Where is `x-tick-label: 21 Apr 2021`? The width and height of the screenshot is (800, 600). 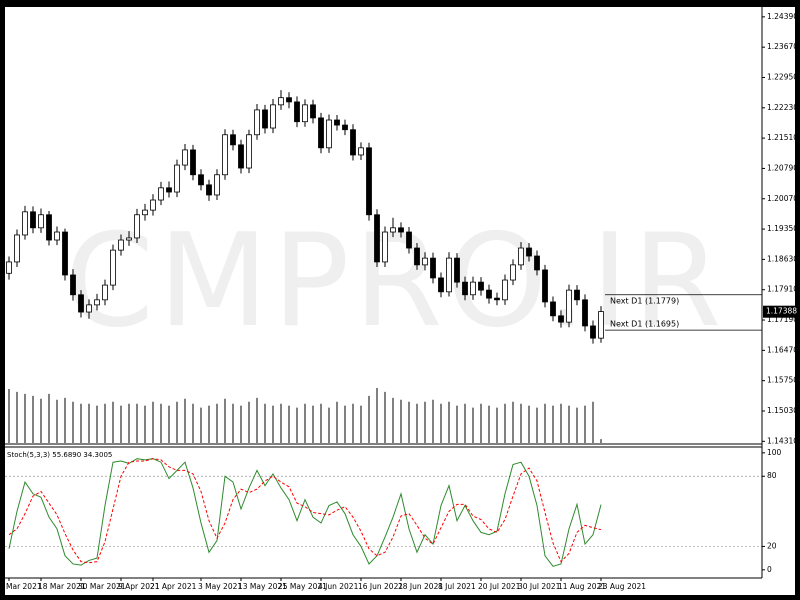 x-tick-label: 21 Apr 2021 is located at coordinates (173, 586).